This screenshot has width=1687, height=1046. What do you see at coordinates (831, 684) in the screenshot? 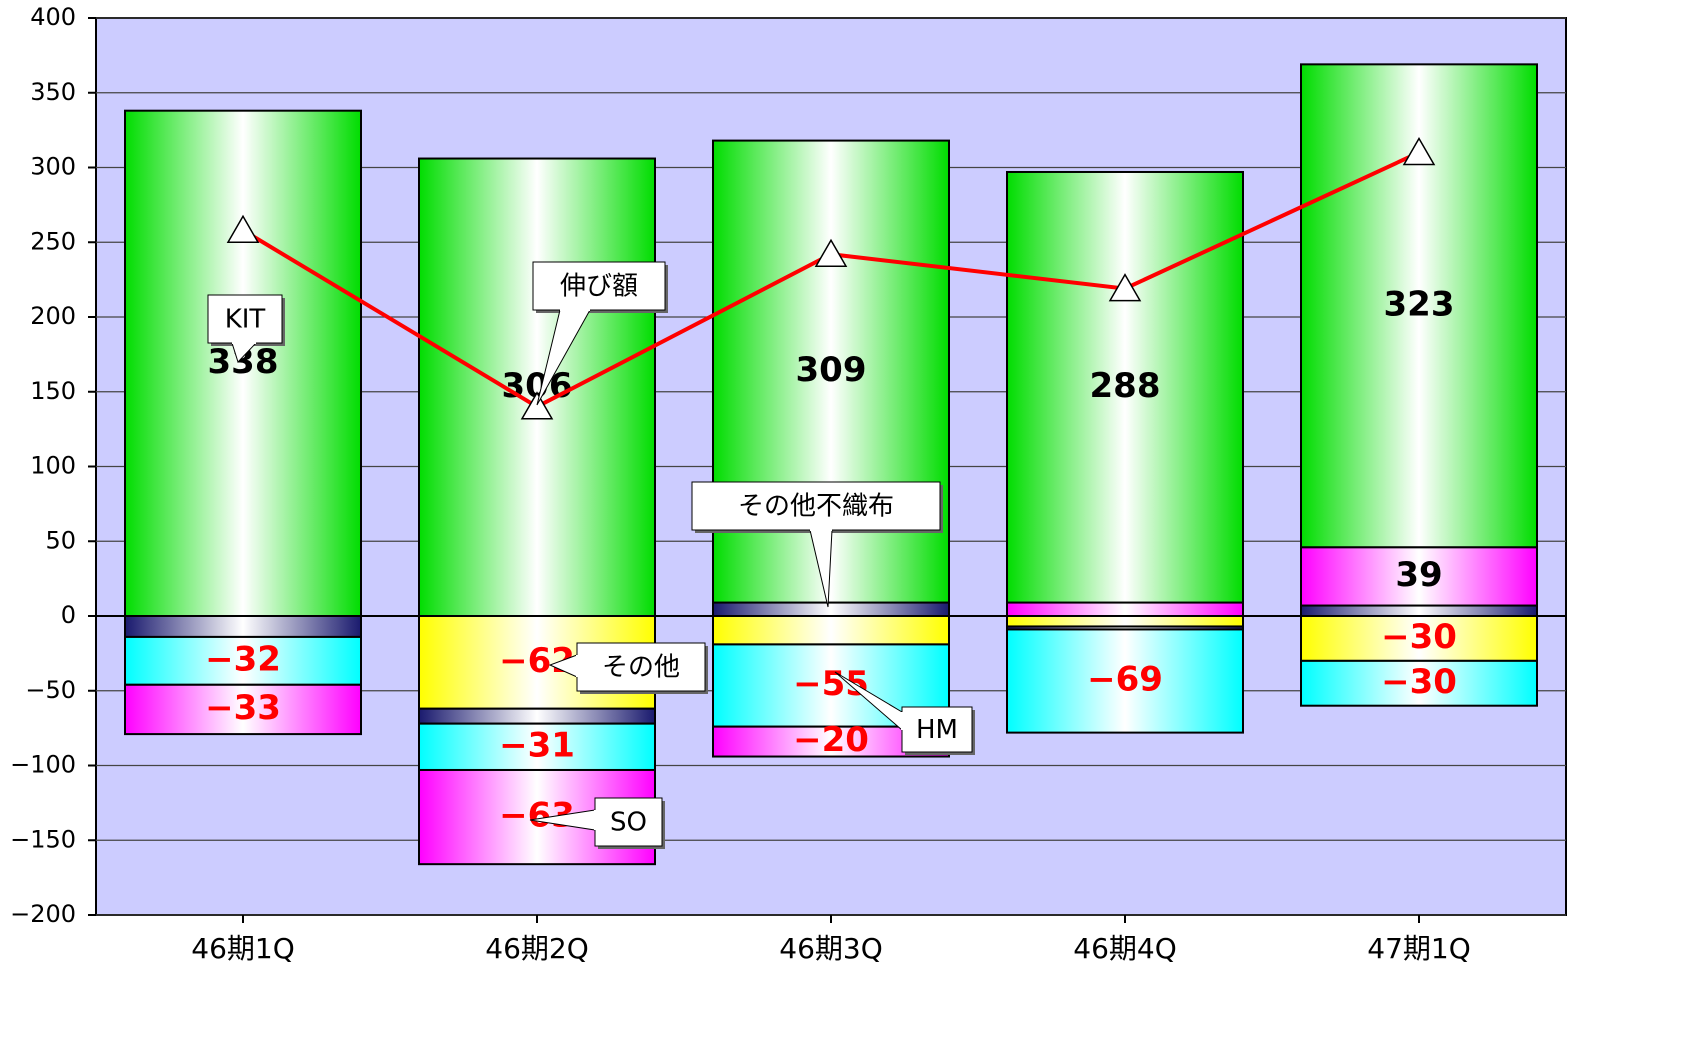
I see `data-label: −55` at bounding box center [831, 684].